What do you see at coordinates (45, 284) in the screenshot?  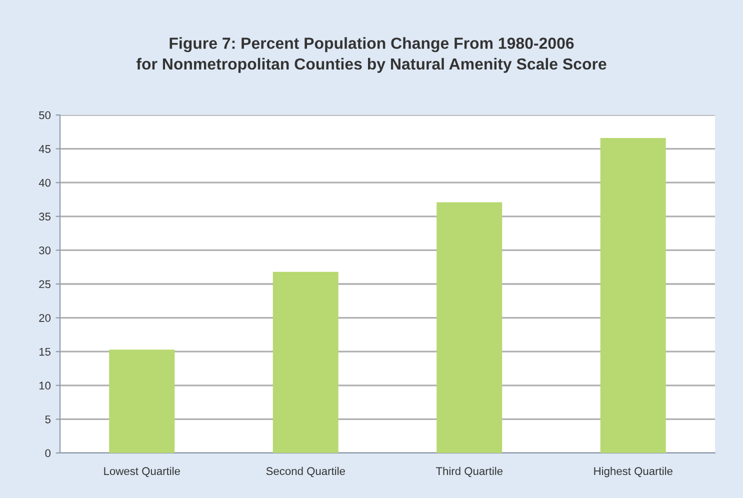 I see `y-tick-label: 25` at bounding box center [45, 284].